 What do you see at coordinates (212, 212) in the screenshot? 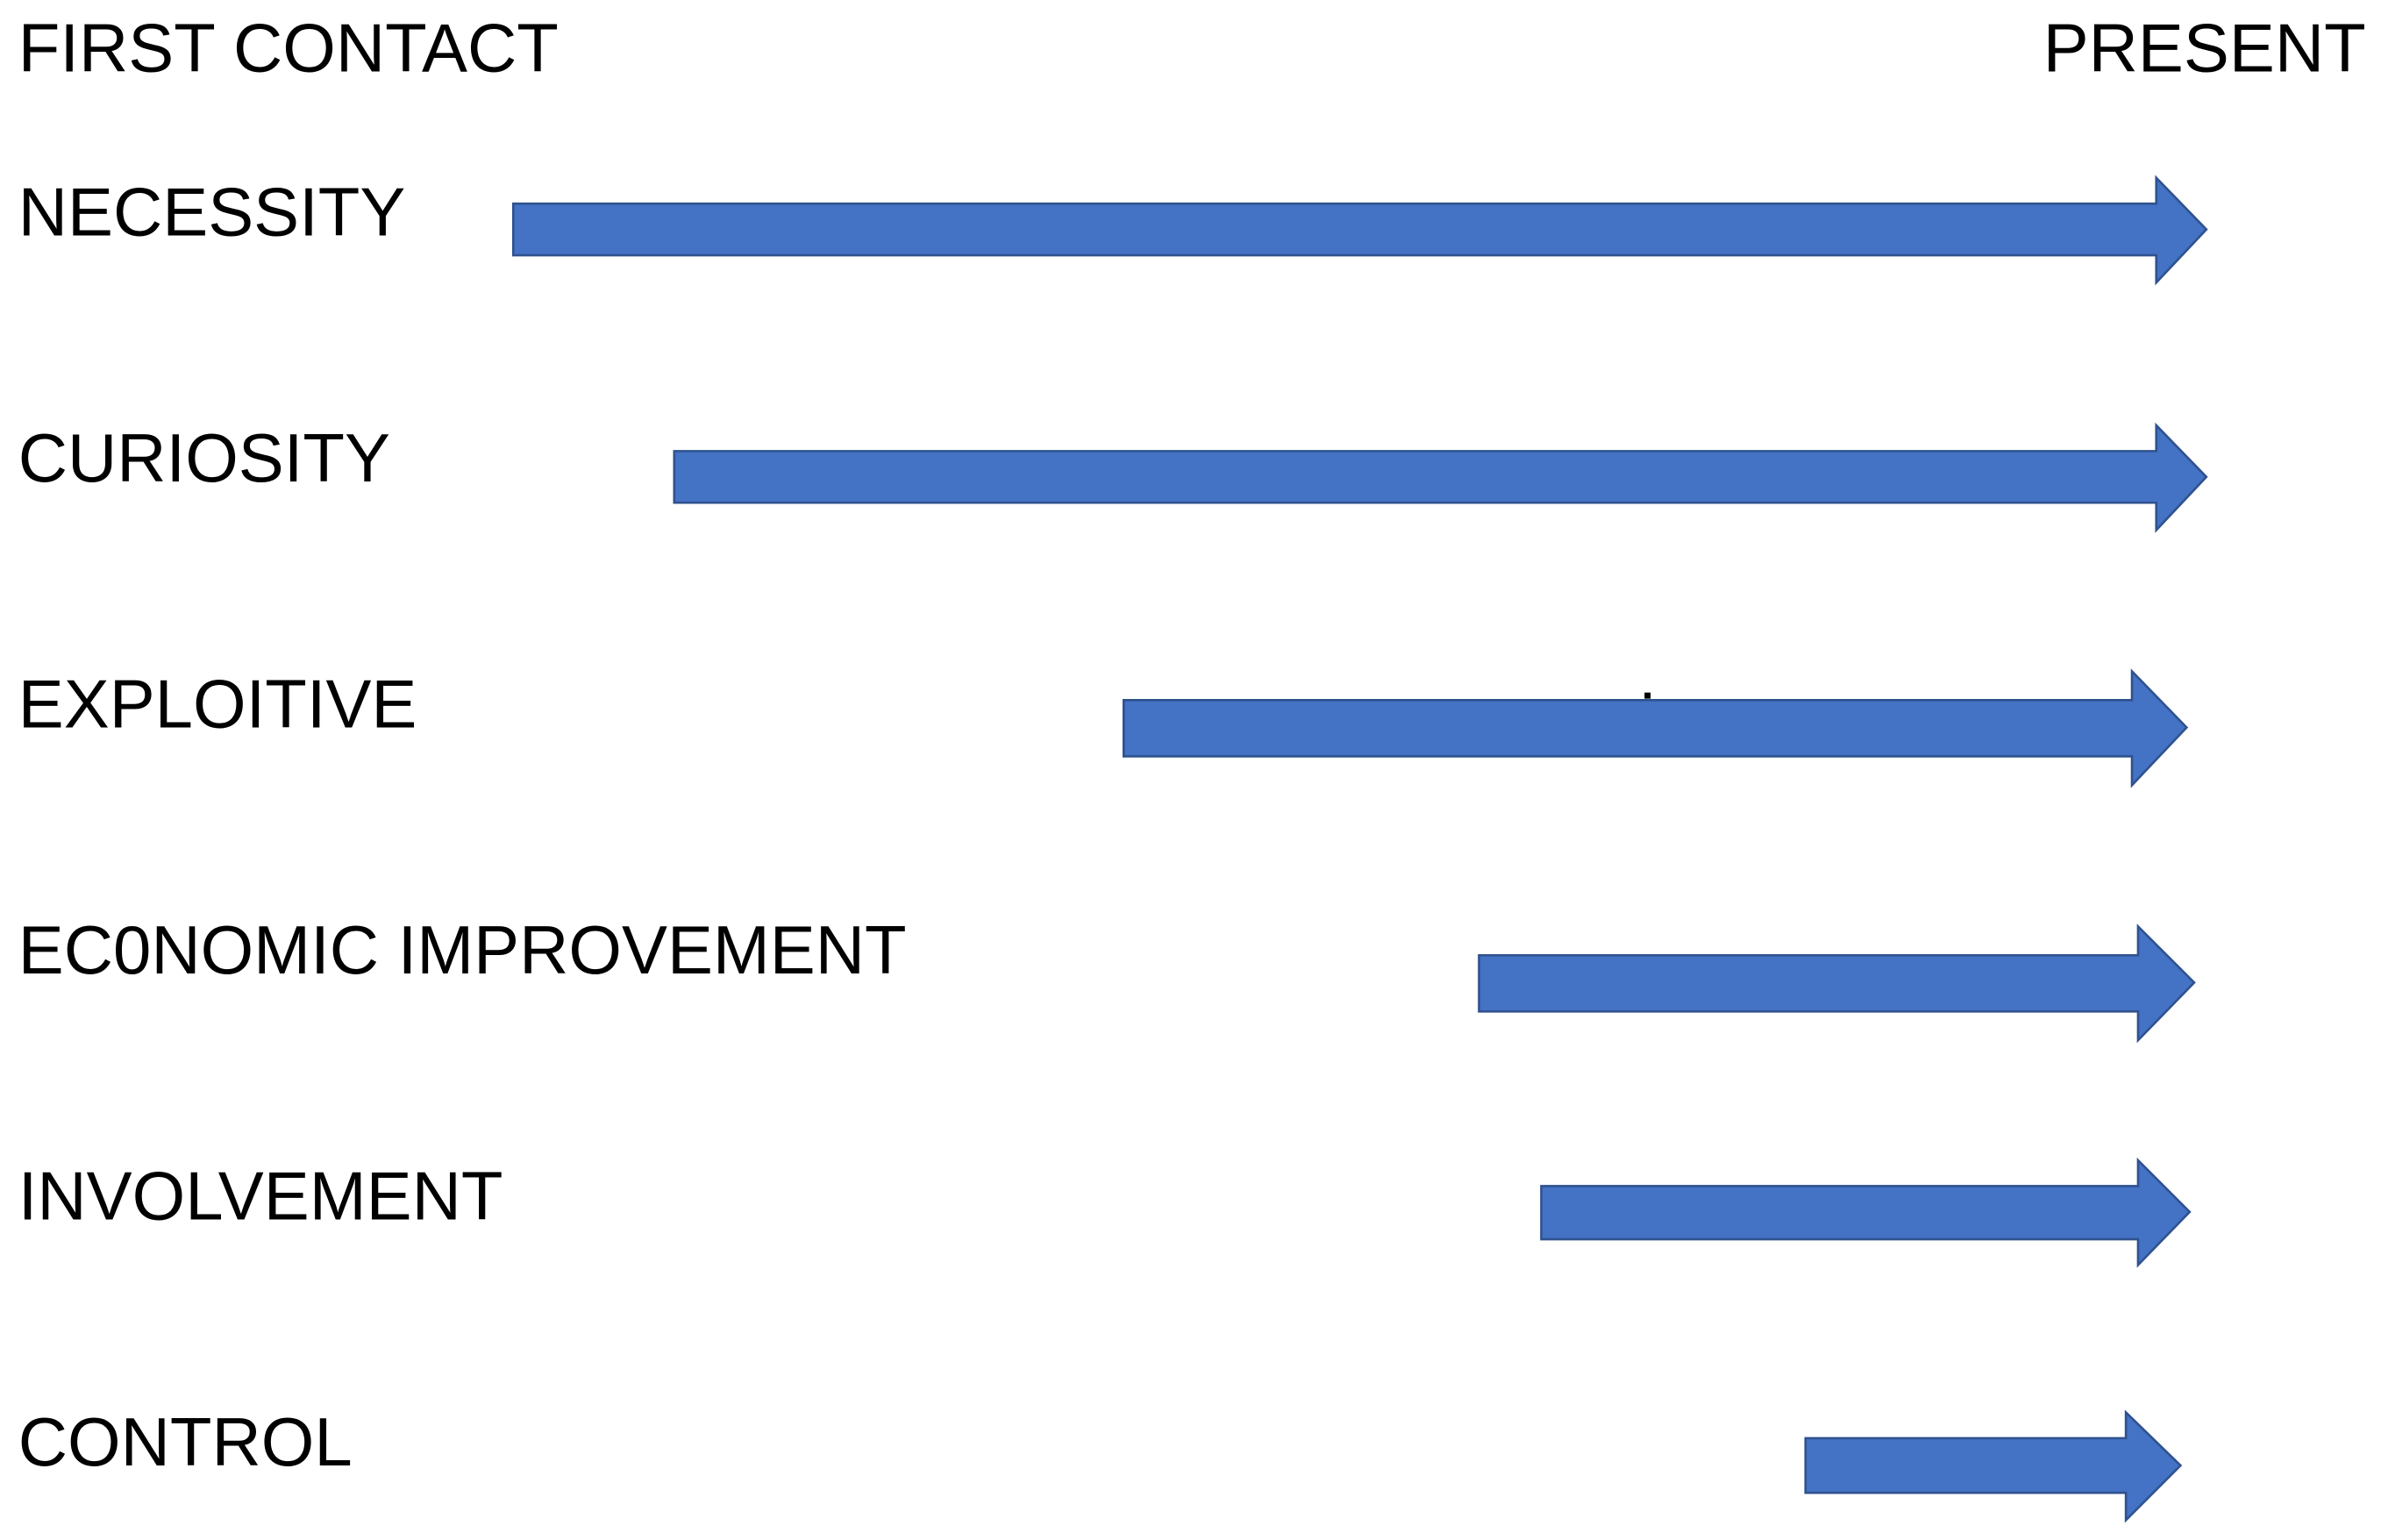
I see `row-label: NECESSITY` at bounding box center [212, 212].